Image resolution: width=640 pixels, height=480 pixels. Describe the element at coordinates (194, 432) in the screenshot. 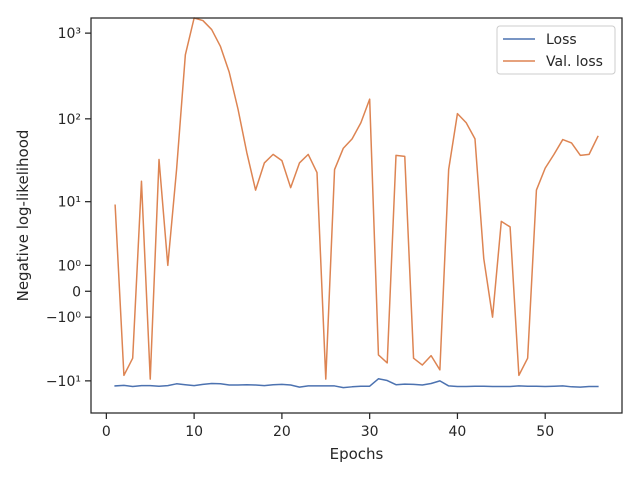

I see `x-tick-label: 10` at that location.